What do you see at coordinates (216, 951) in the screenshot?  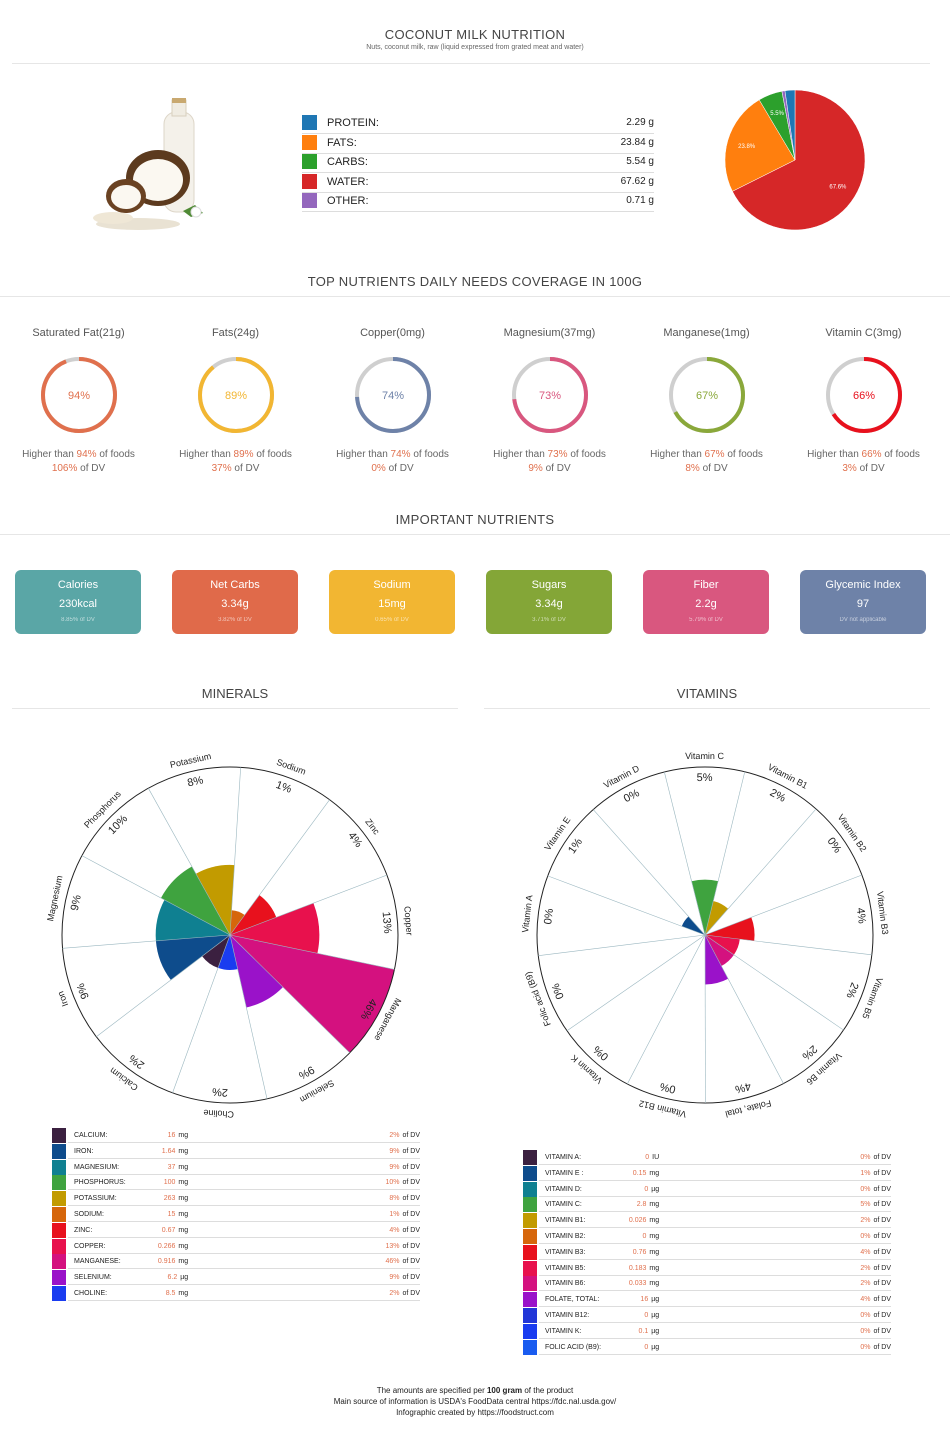 I see `polar-wedge-calcium` at bounding box center [216, 951].